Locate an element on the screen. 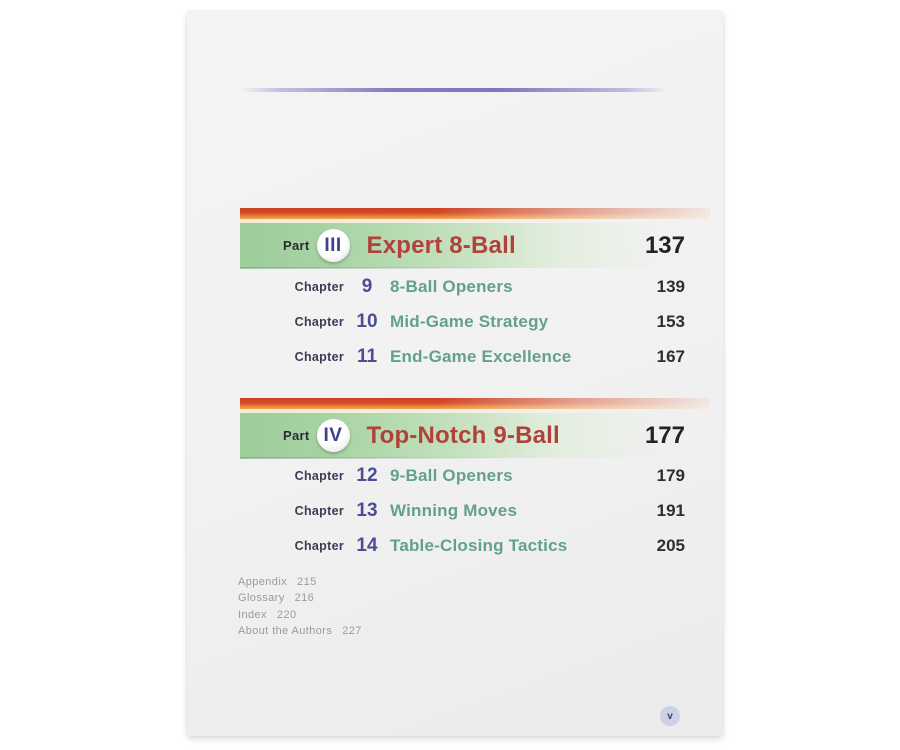 The height and width of the screenshot is (750, 900). part-section-3: Part III Expert 8-Ball 137 is located at coordinates (475, 238).